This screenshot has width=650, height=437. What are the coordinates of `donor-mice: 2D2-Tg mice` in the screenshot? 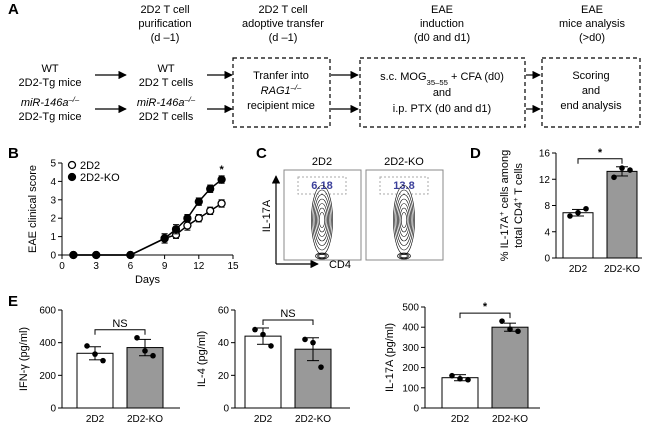 It's located at (50, 117).